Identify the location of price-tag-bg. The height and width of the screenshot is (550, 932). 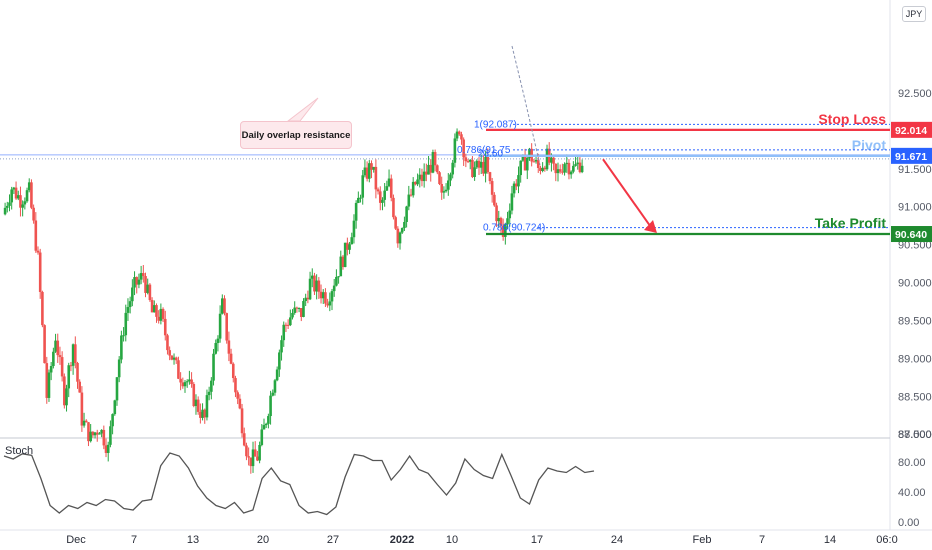
(911, 234).